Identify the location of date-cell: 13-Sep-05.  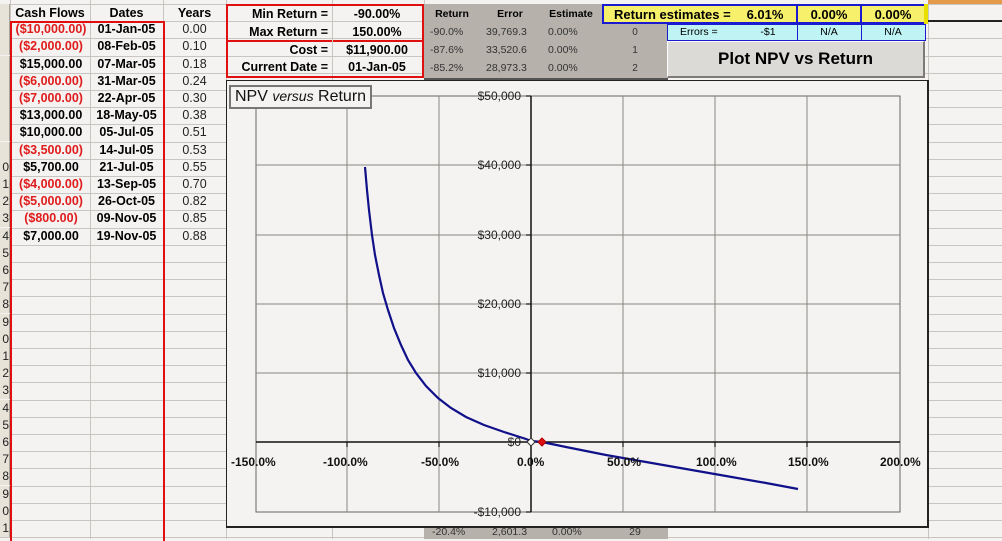
(126, 184).